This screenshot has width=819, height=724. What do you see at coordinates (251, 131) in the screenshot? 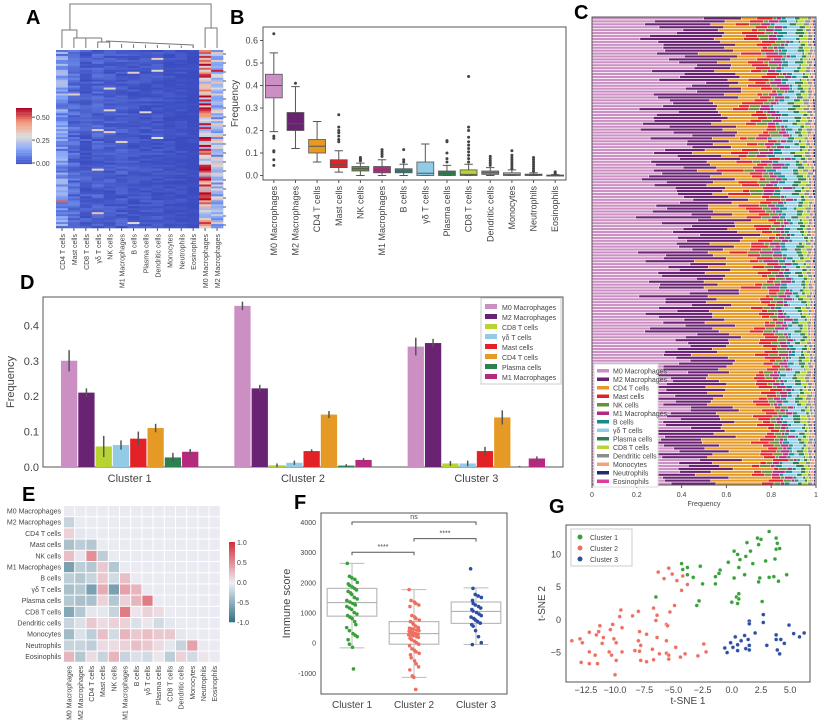
I see `panel-b-ytick-label: 0.2` at bounding box center [251, 131].